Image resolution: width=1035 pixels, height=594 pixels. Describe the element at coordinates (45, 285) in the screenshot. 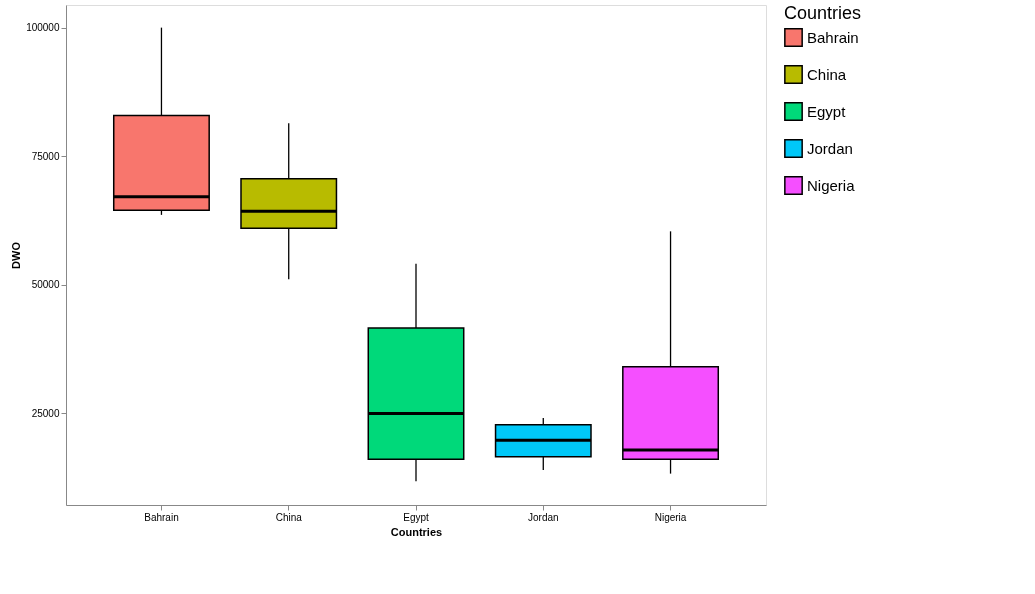

I see `y-tick-label: 50000` at that location.